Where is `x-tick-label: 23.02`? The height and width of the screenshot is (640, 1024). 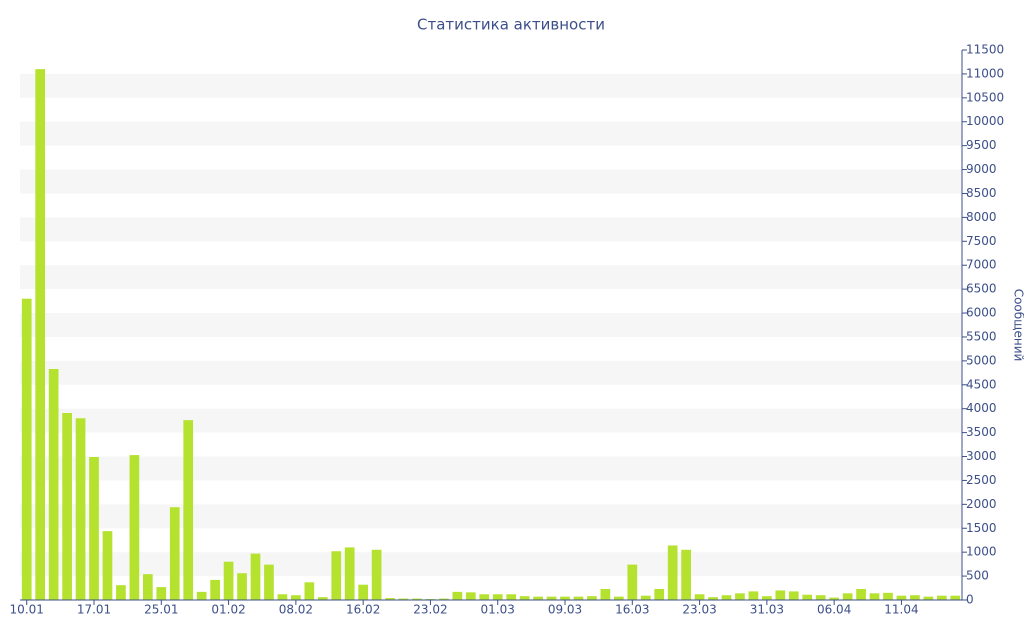
x-tick-label: 23.02 is located at coordinates (430, 610).